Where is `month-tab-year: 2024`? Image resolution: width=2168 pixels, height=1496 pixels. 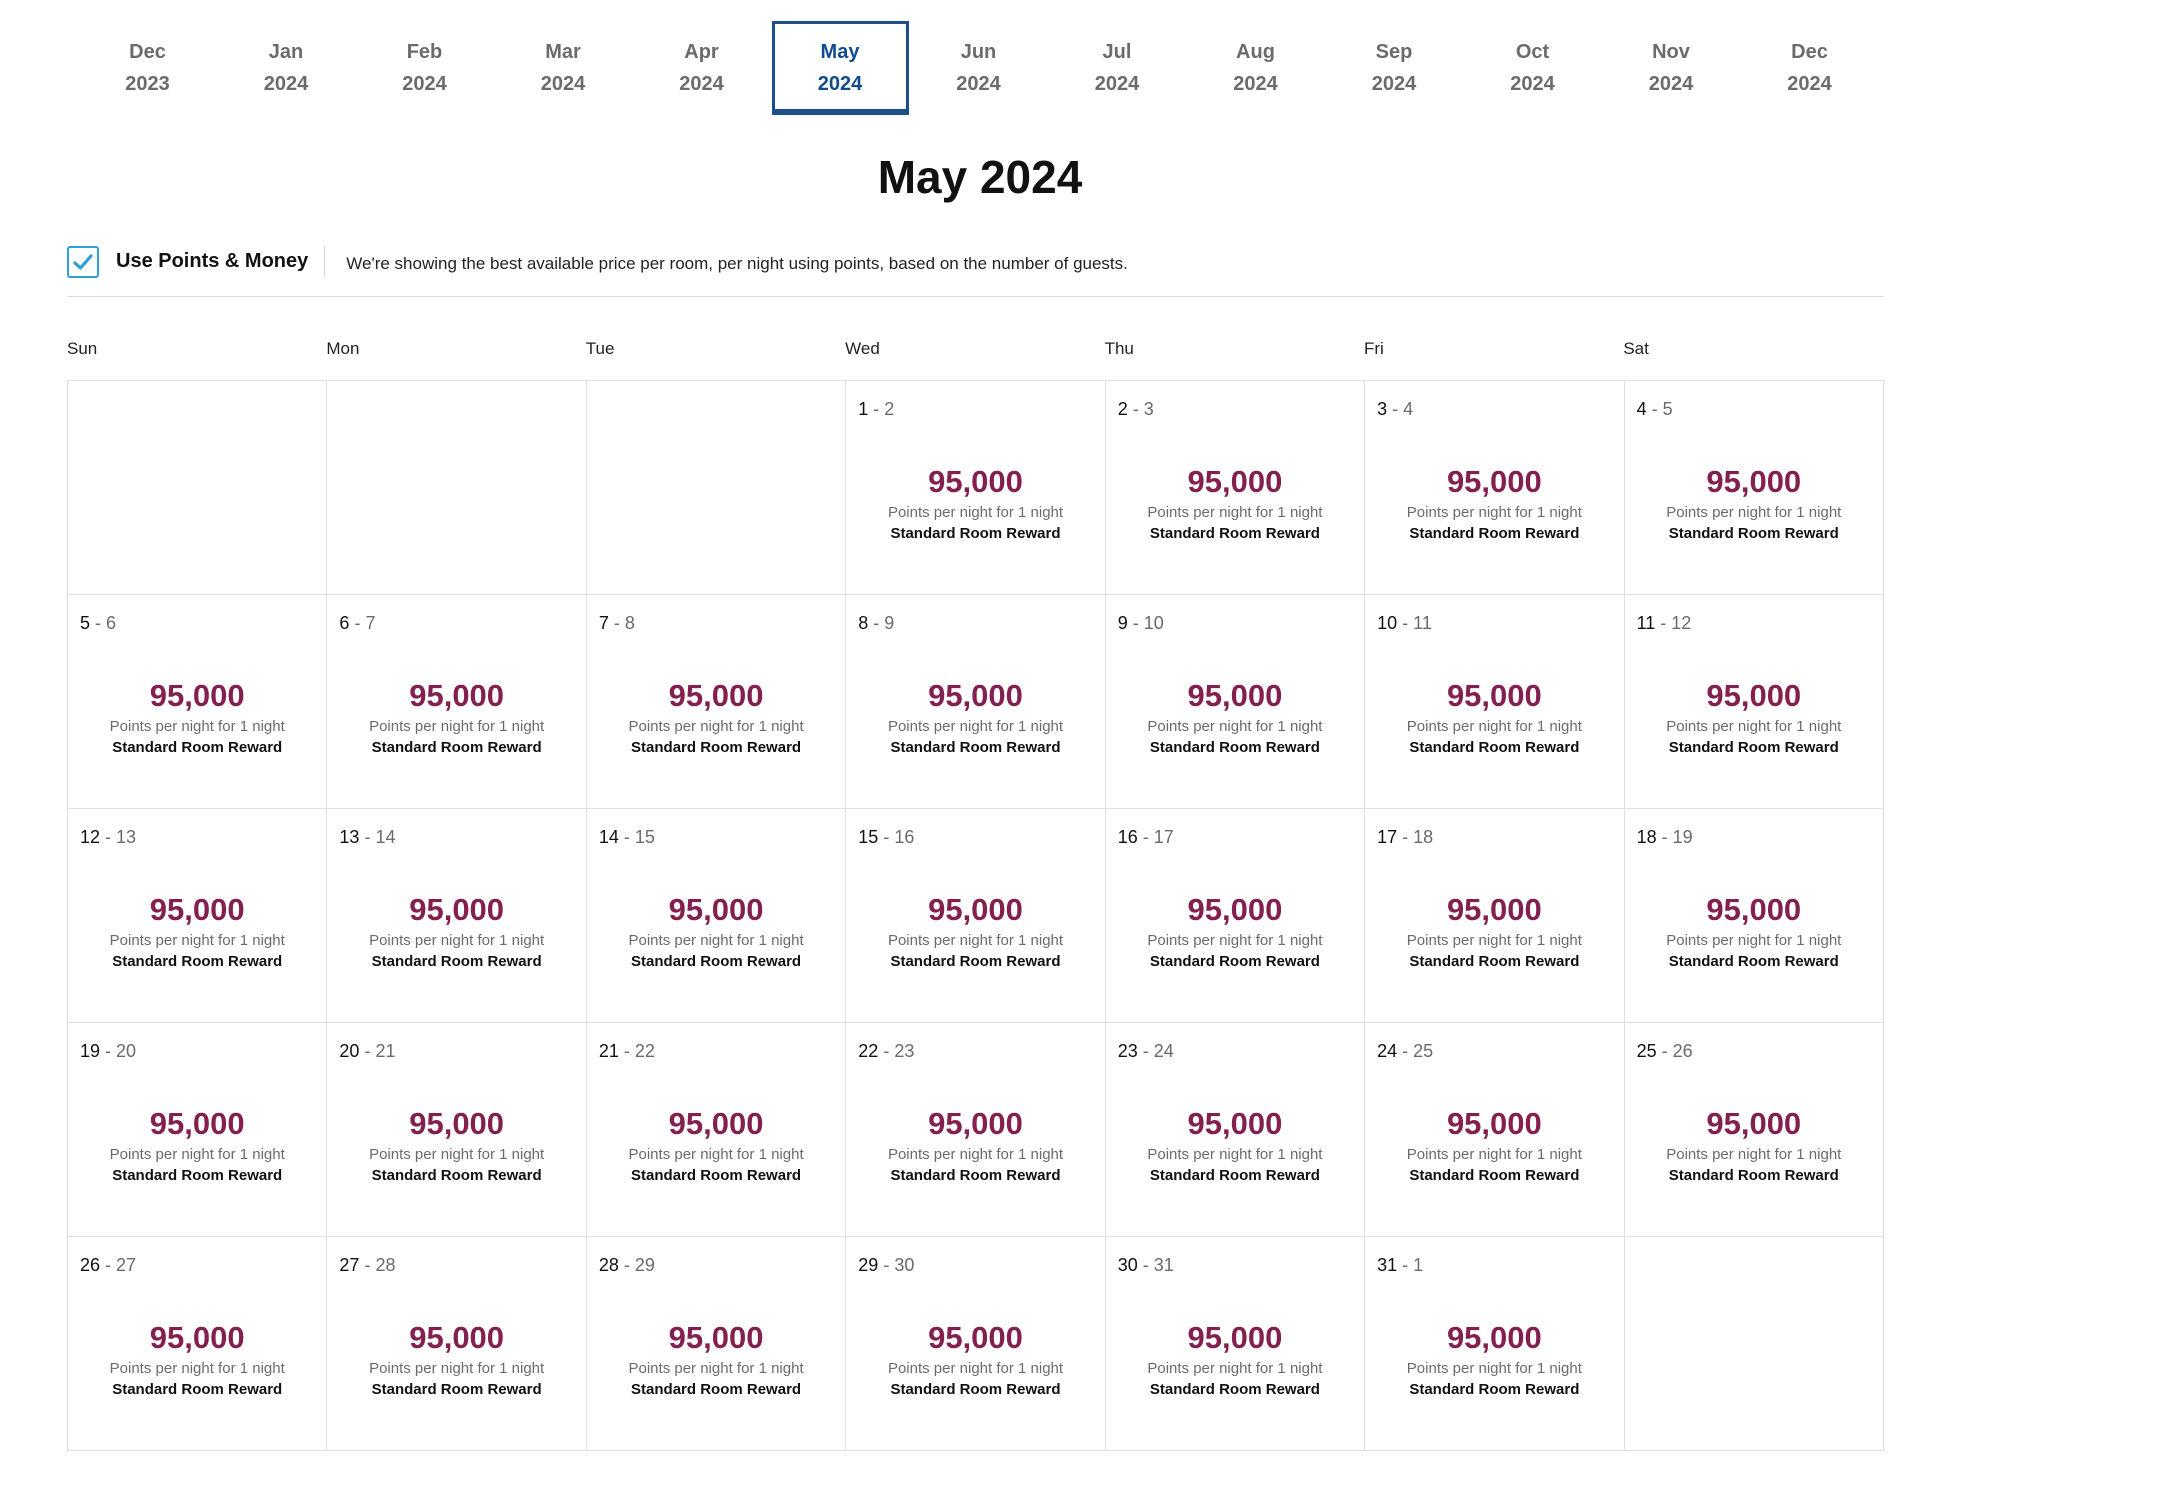 month-tab-year: 2024 is located at coordinates (1255, 84).